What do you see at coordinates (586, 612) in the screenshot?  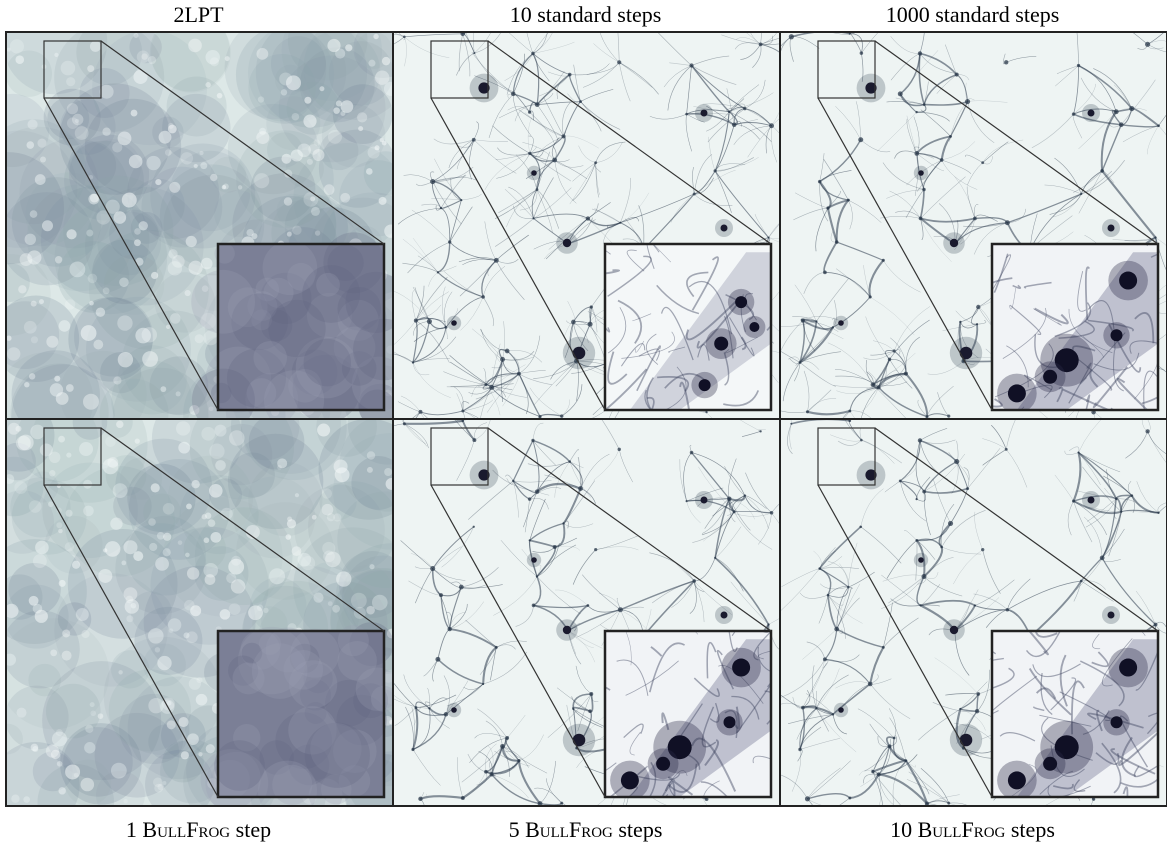 I see `panel-5-bullfrog` at bounding box center [586, 612].